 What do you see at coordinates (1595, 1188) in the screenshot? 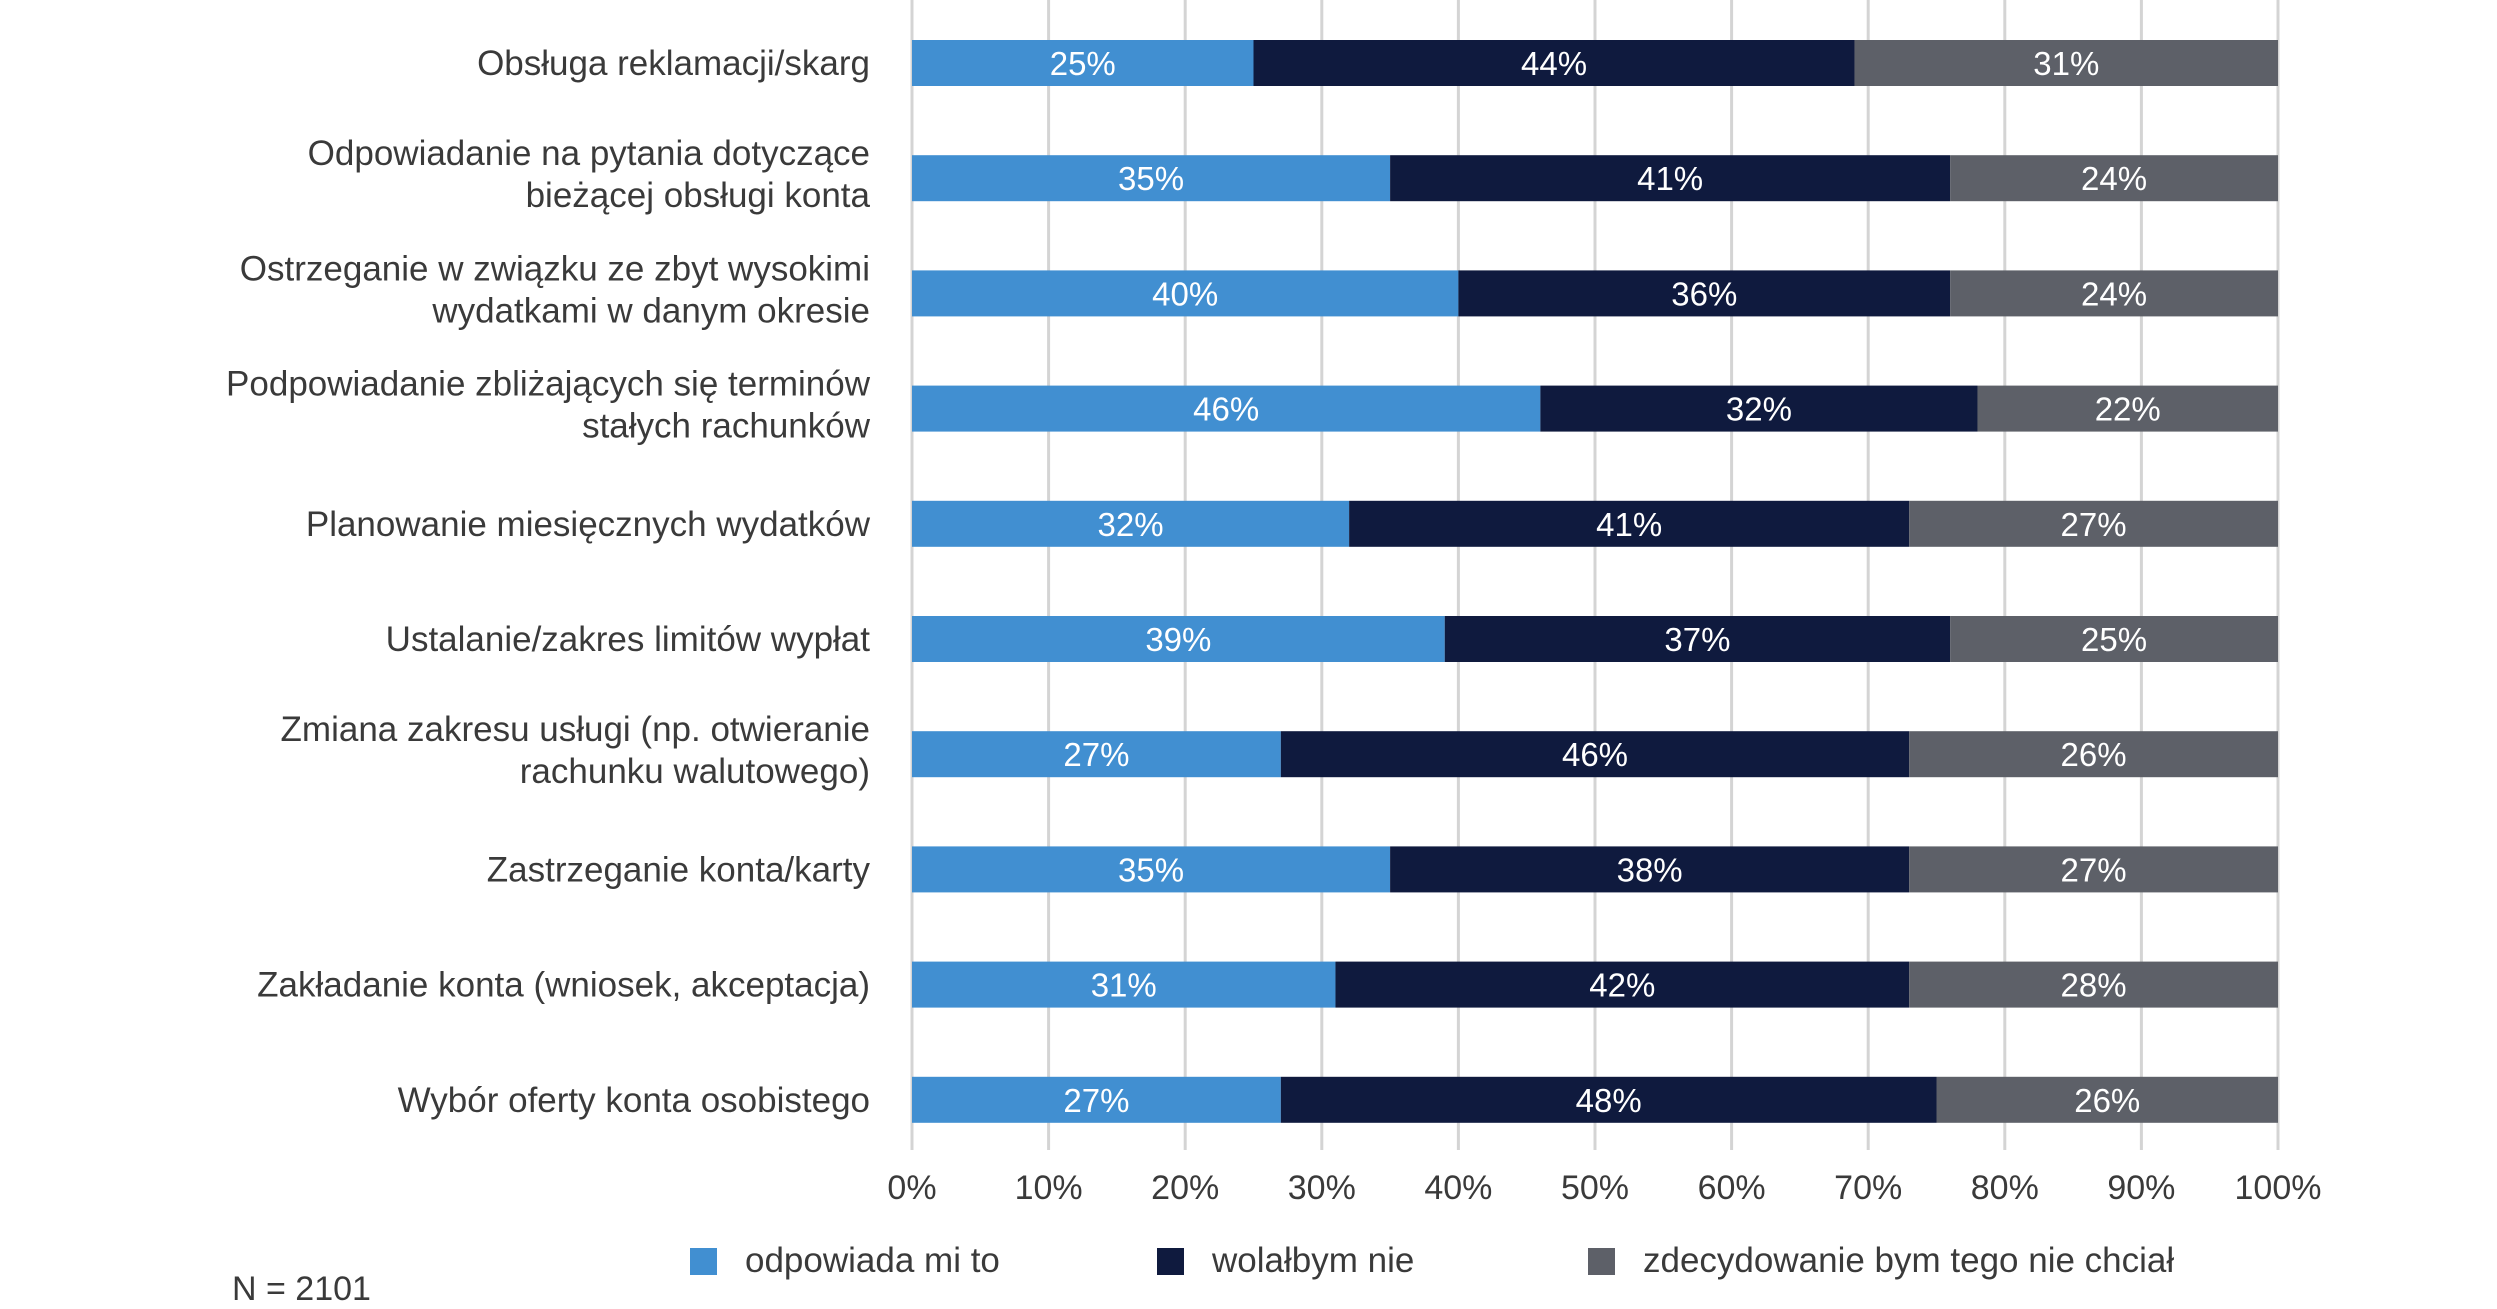
I see `x-tick-label: 50%` at bounding box center [1595, 1188].